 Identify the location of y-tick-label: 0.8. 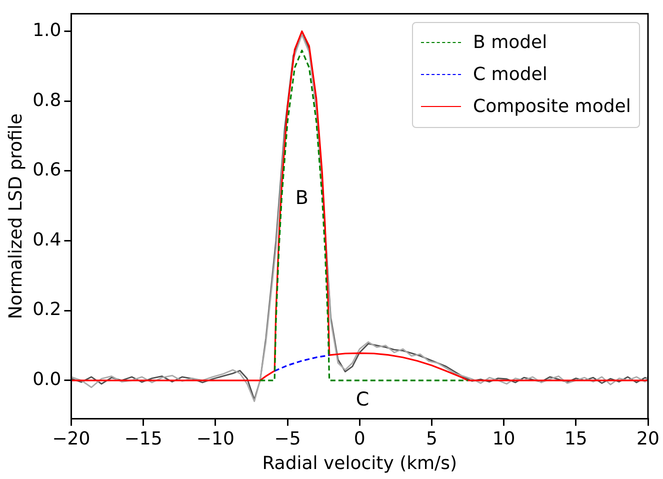
(47, 100).